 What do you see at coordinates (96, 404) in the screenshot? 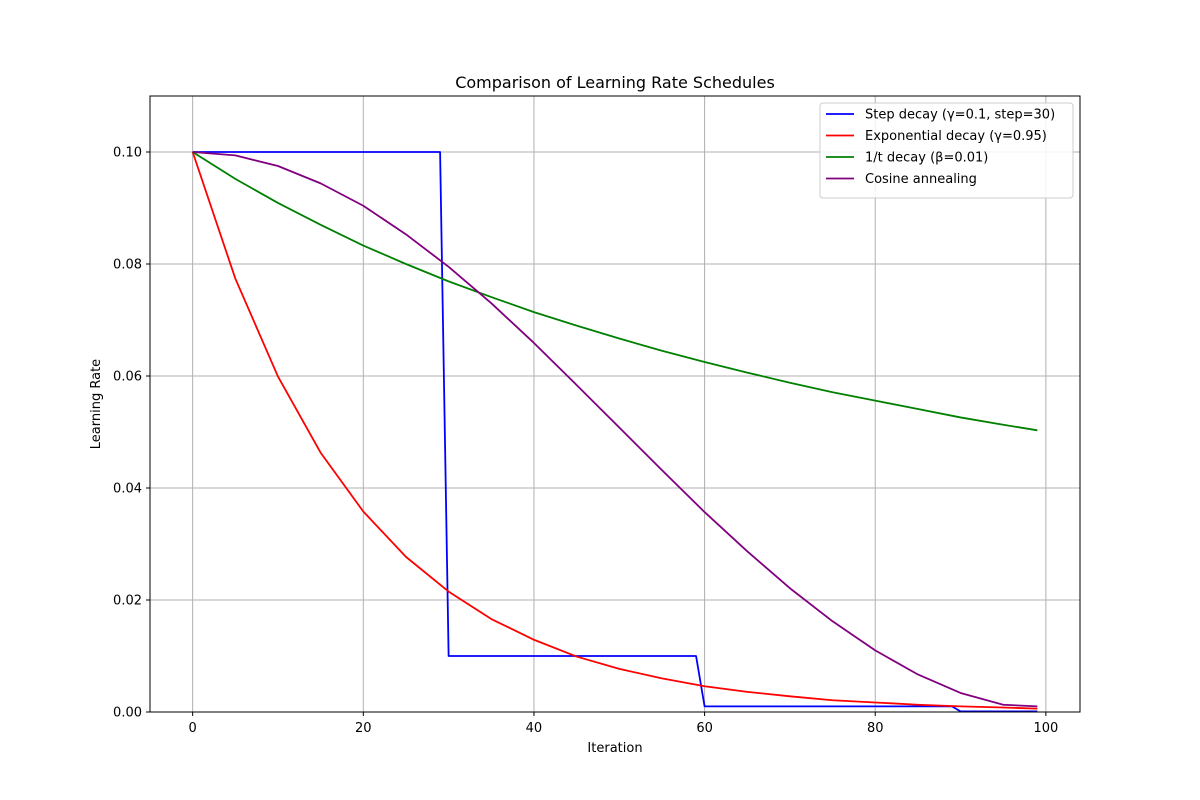
I see `y-axis-label: Learning Rate` at bounding box center [96, 404].